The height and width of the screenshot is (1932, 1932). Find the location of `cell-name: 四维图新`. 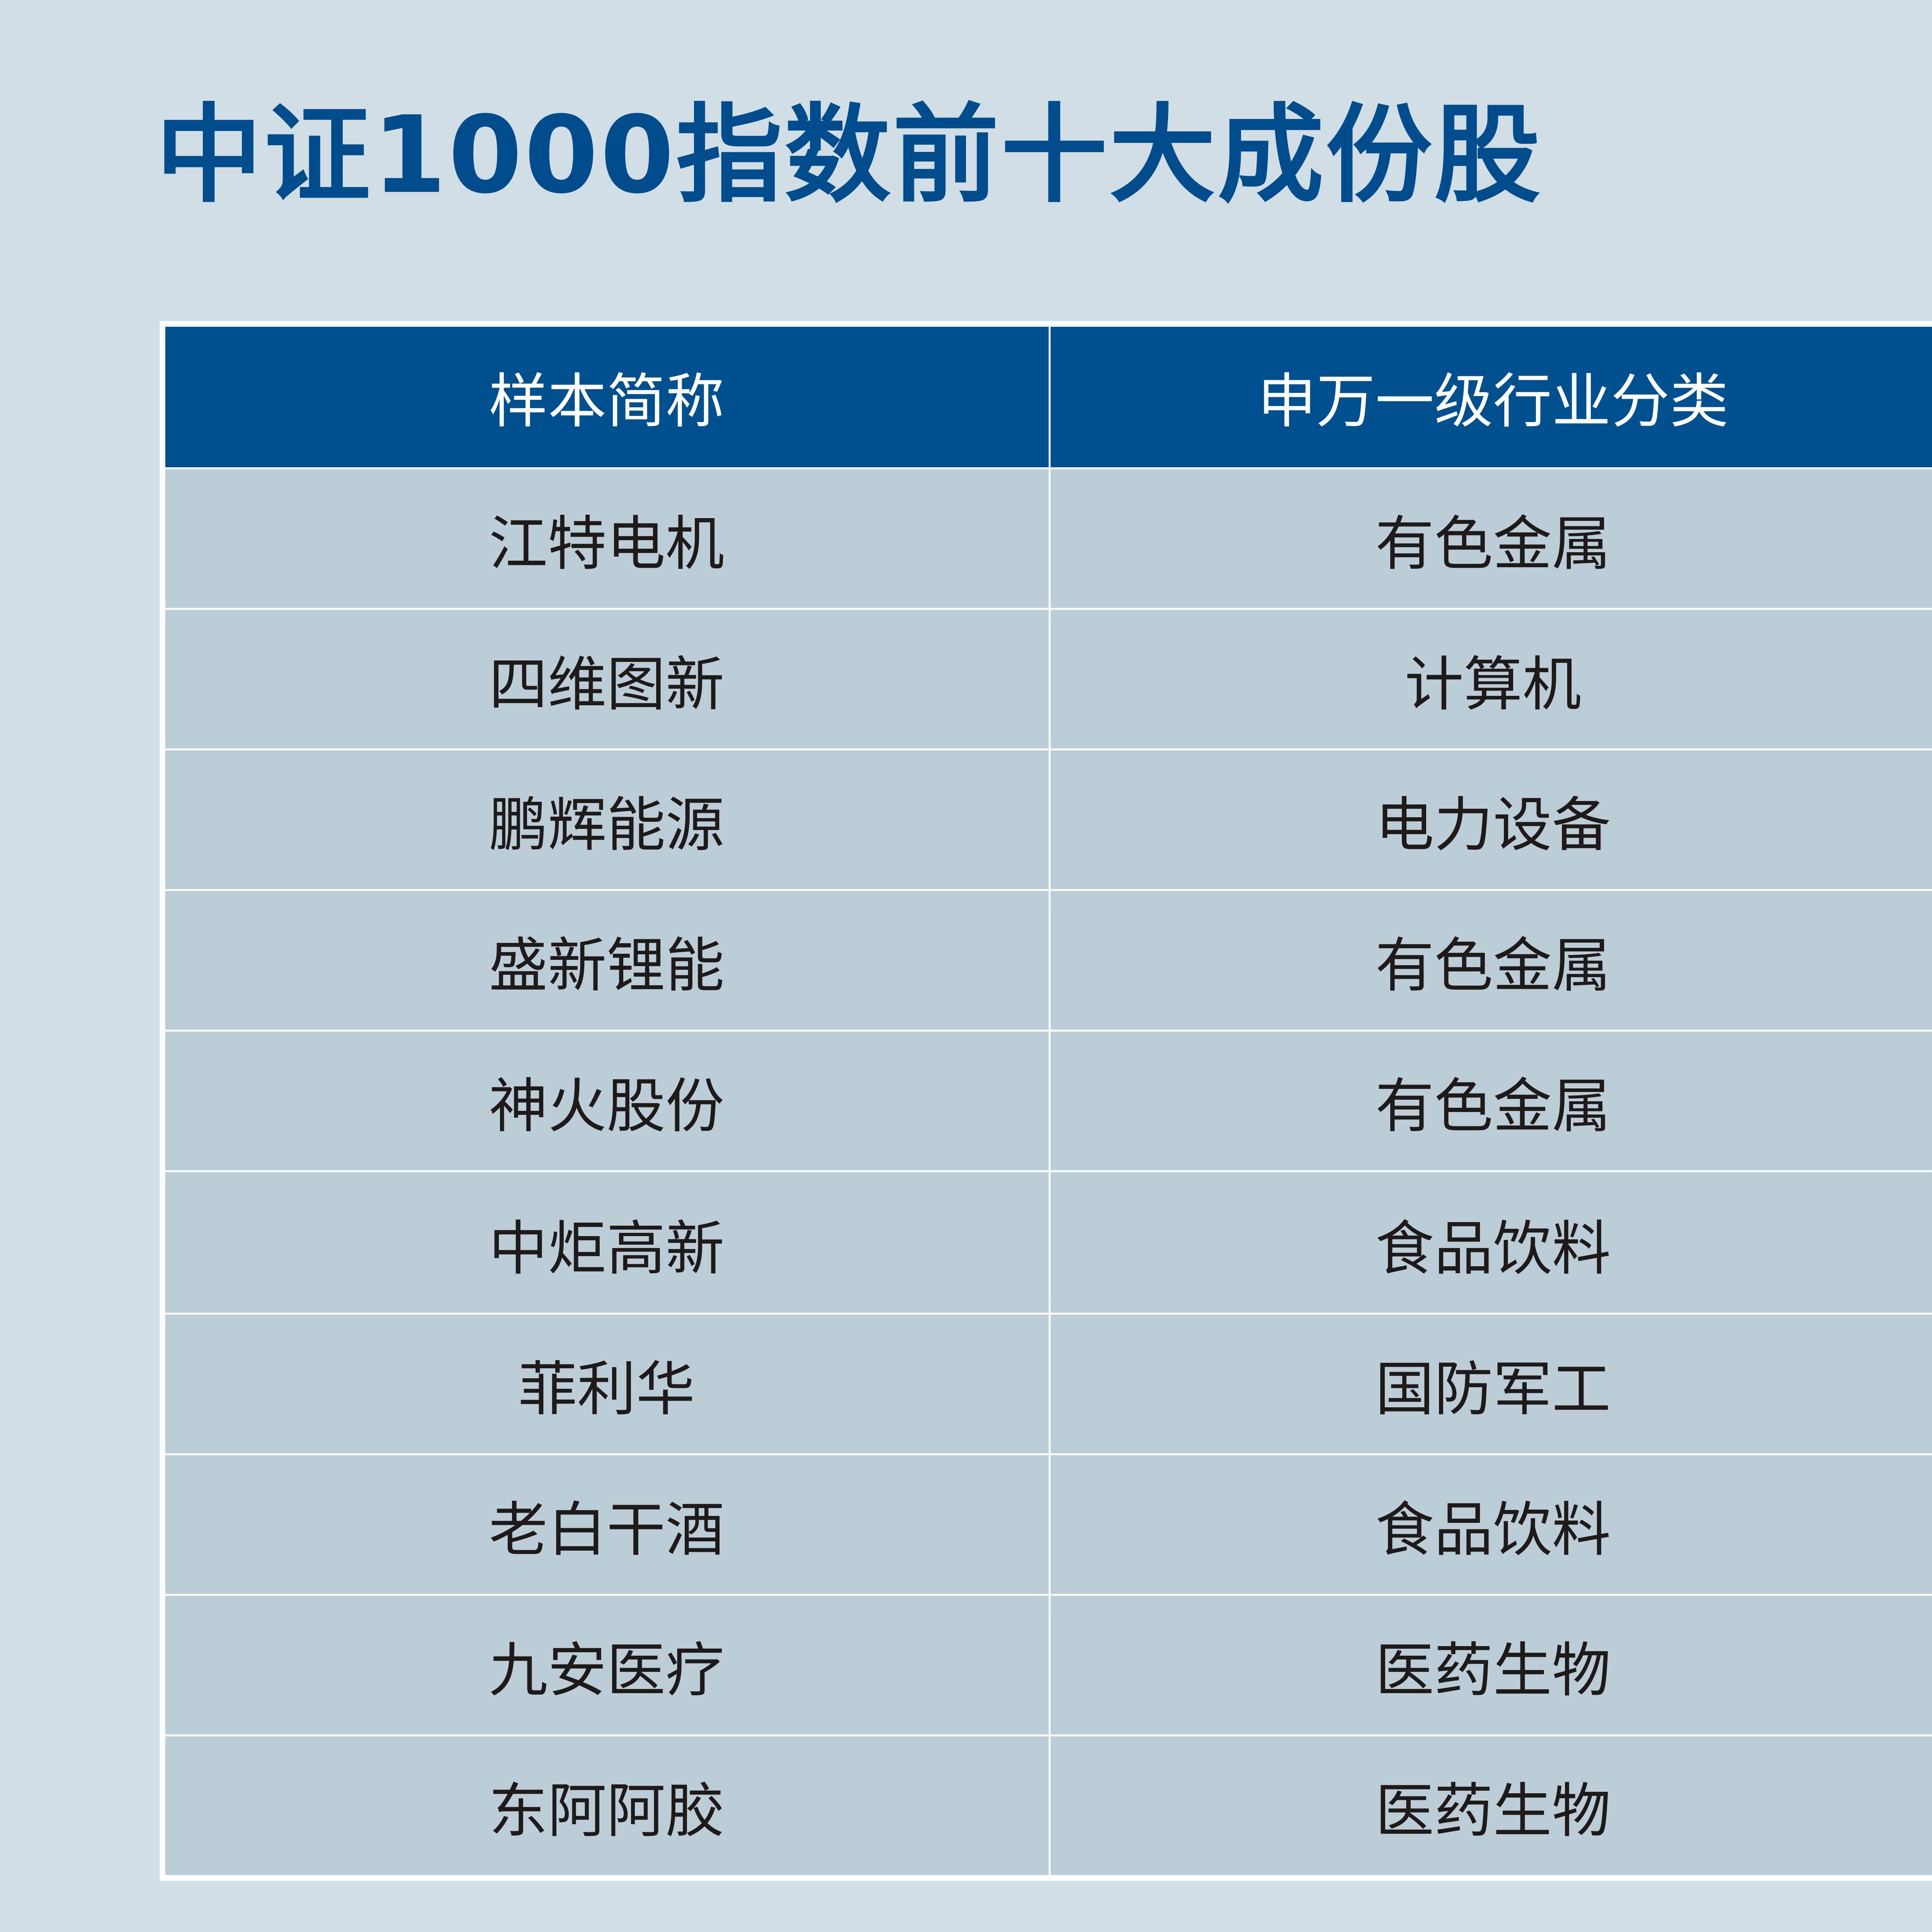

cell-name: 四维图新 is located at coordinates (606, 678).